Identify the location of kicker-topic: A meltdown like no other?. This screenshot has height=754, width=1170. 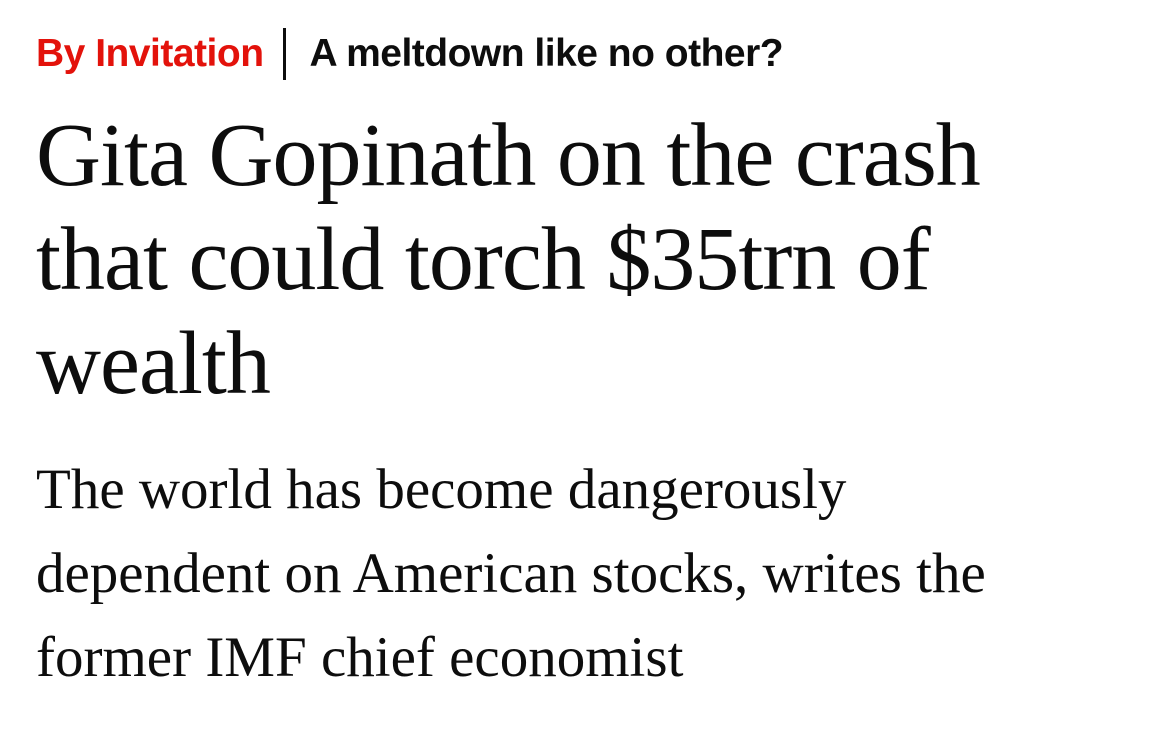
(546, 53).